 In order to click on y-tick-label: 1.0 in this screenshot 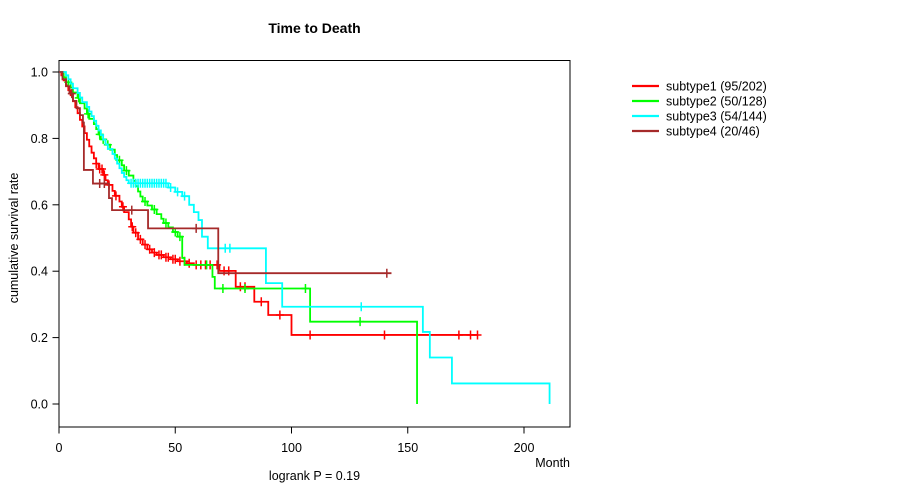, I will do `click(39, 73)`.